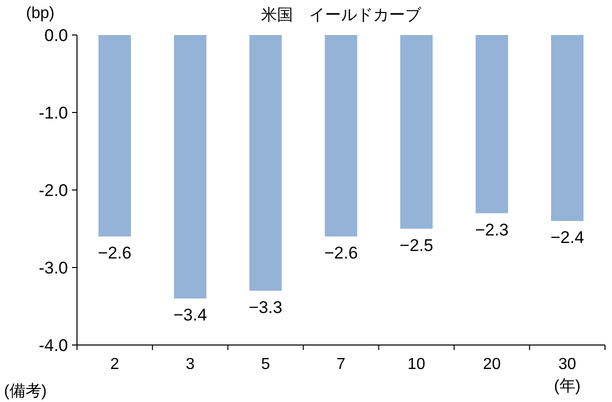 This screenshot has height=402, width=612. Describe the element at coordinates (53, 190) in the screenshot. I see `y-tick-label: -2.0` at that location.